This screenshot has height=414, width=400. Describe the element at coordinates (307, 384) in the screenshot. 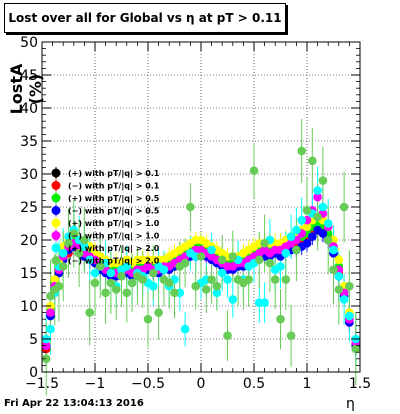

I see `x-tick-label: 1` at that location.